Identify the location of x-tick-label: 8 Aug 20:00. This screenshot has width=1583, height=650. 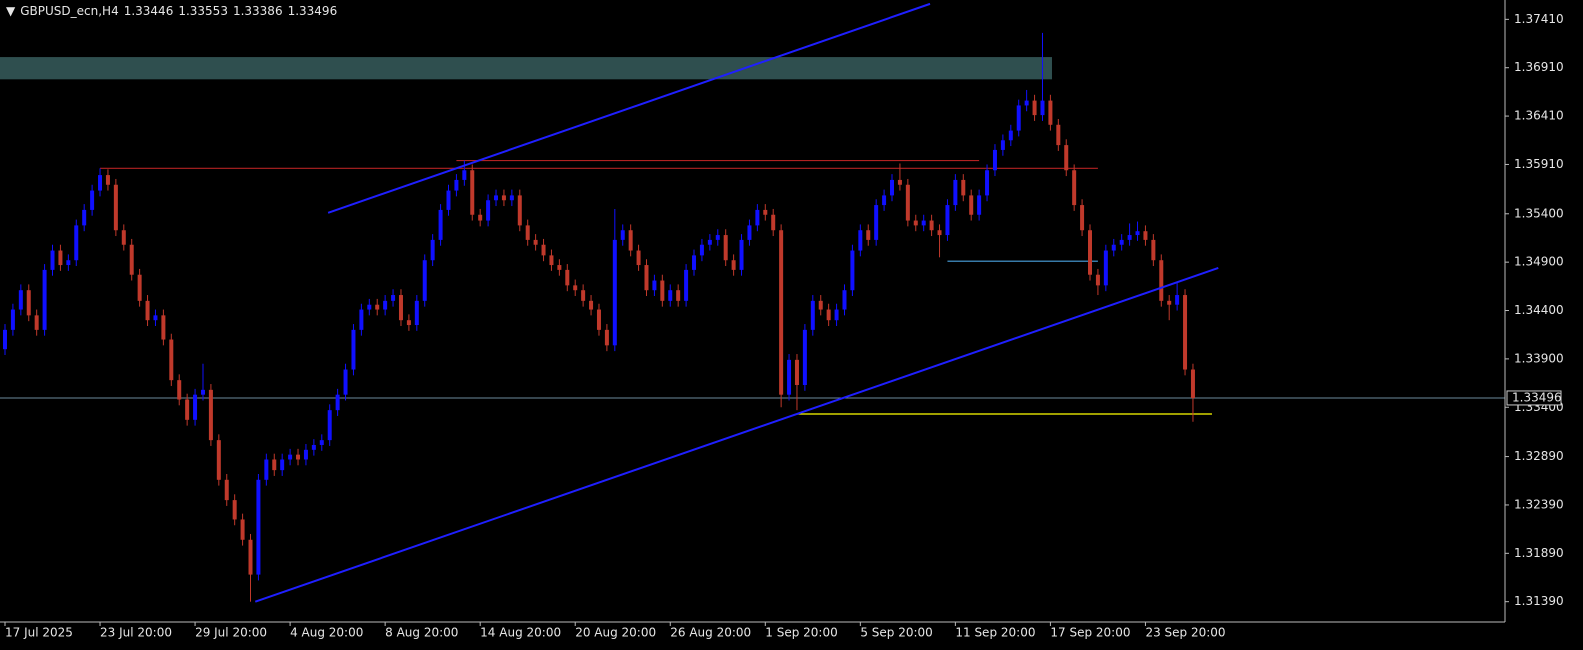
(421, 633).